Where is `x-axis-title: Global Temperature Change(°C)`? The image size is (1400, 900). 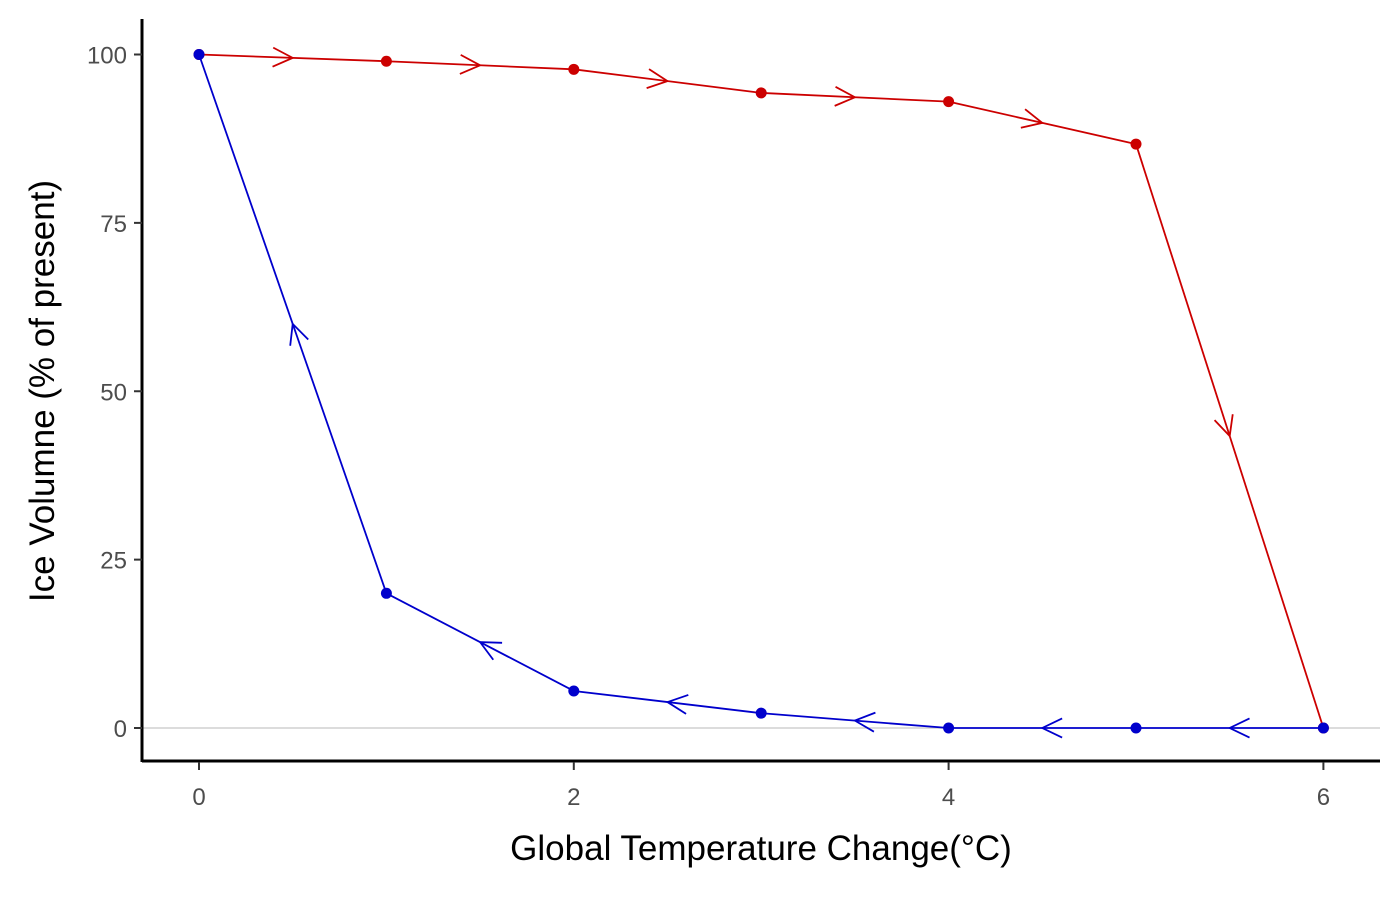 x-axis-title: Global Temperature Change(°C) is located at coordinates (761, 848).